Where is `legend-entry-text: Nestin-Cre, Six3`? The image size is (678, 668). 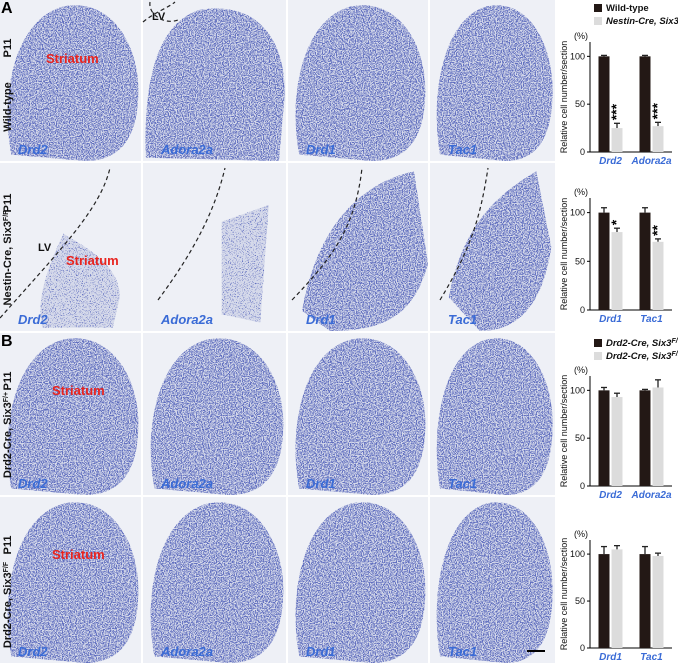 legend-entry-text: Nestin-Cre, Six3 is located at coordinates (642, 21).